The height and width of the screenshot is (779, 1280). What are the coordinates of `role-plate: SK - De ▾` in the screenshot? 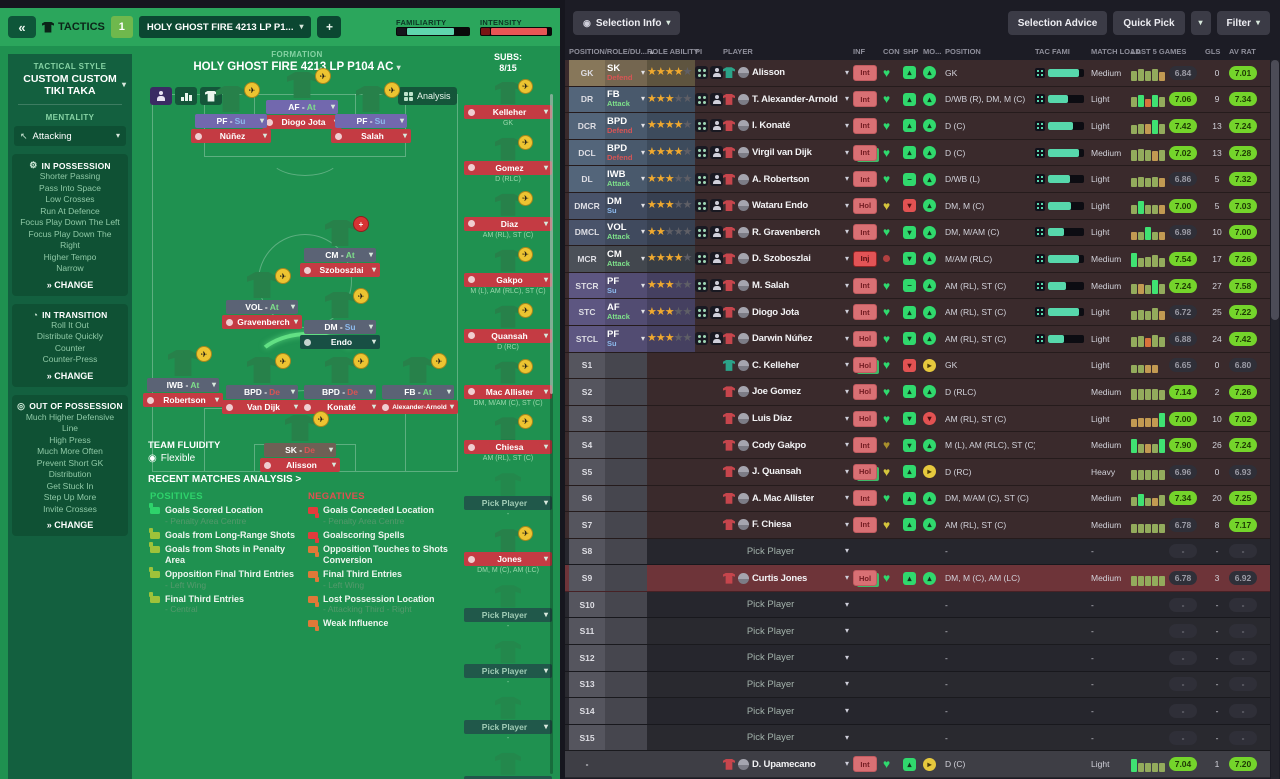 It's located at (300, 450).